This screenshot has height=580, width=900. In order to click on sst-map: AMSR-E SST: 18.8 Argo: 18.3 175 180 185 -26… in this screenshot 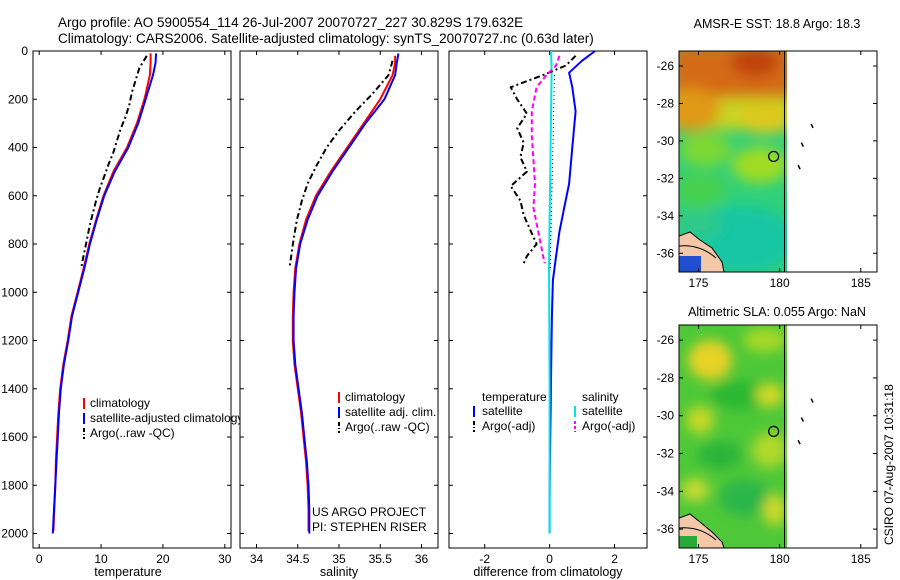, I will do `click(767, 153)`.